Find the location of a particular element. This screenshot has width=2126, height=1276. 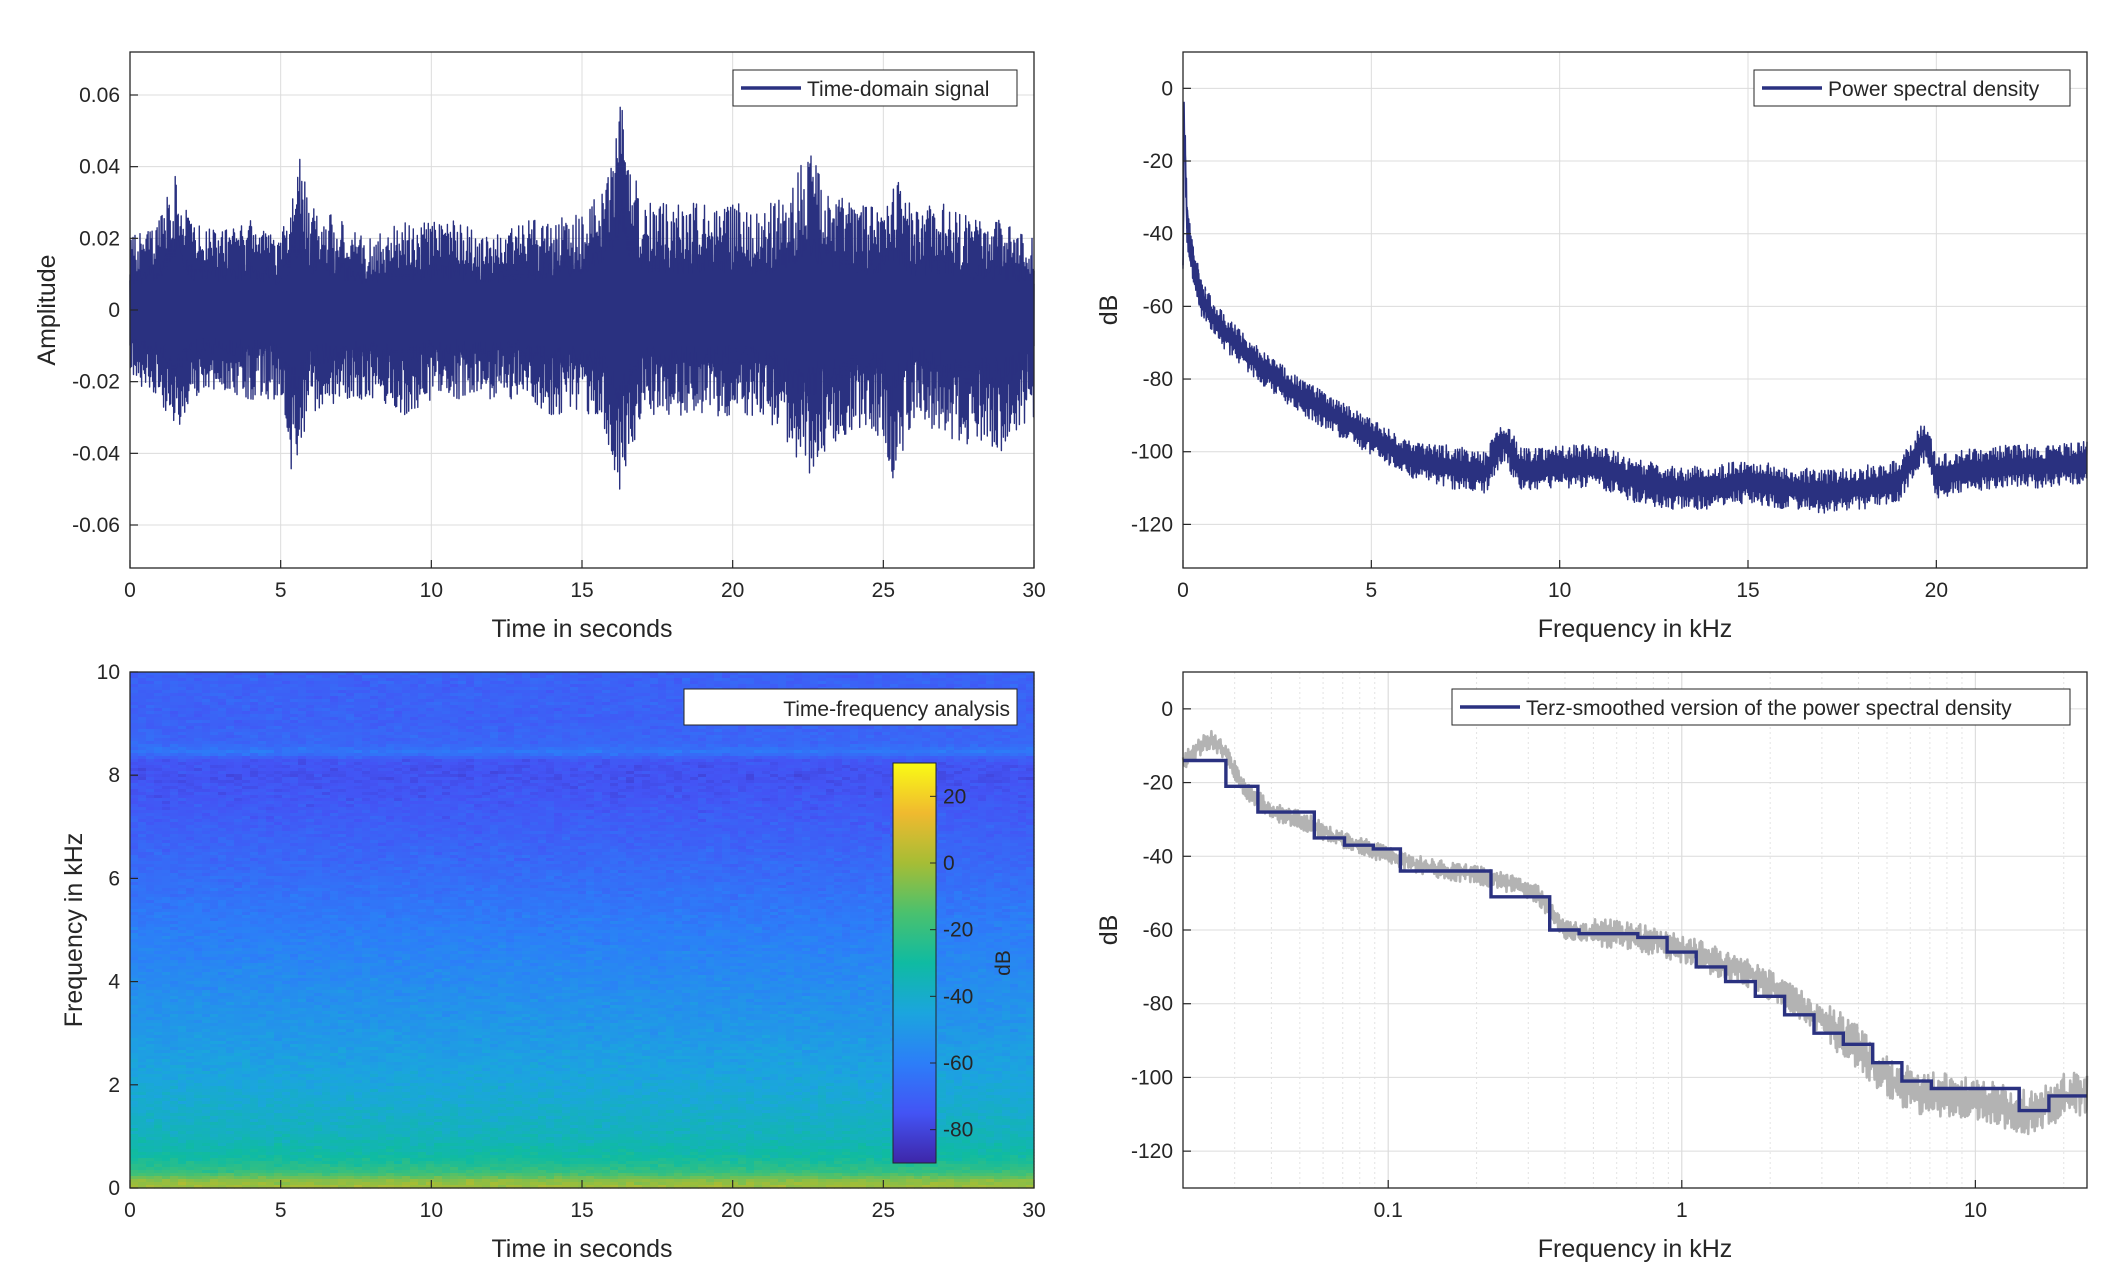

y-tick-label: -80 is located at coordinates (1158, 379).